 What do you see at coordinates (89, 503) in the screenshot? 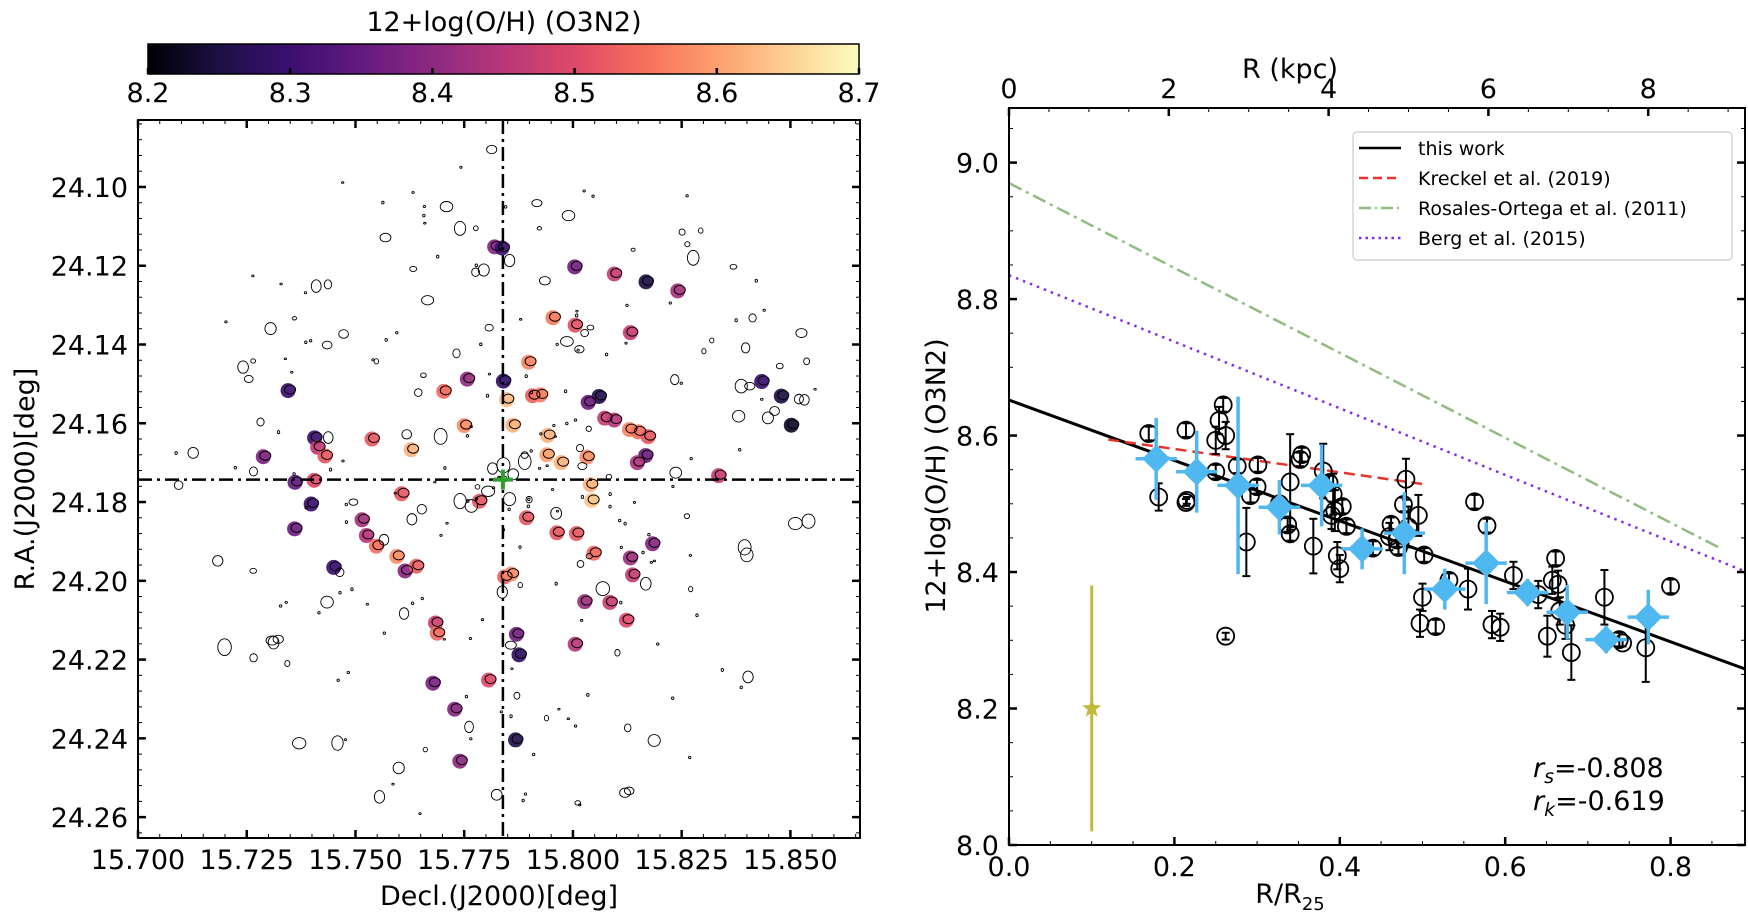
I see `y-tick-label: 24.18` at bounding box center [89, 503].